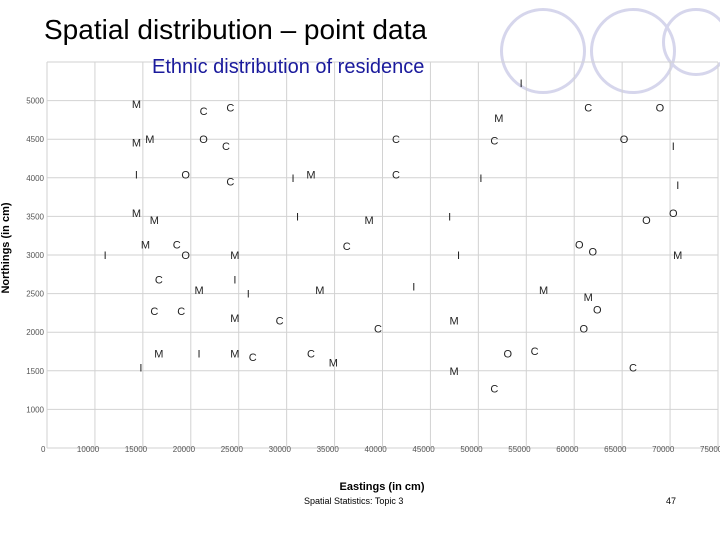  What do you see at coordinates (382, 487) in the screenshot?
I see `x-axis-label: Eastings (in cm)` at bounding box center [382, 487].